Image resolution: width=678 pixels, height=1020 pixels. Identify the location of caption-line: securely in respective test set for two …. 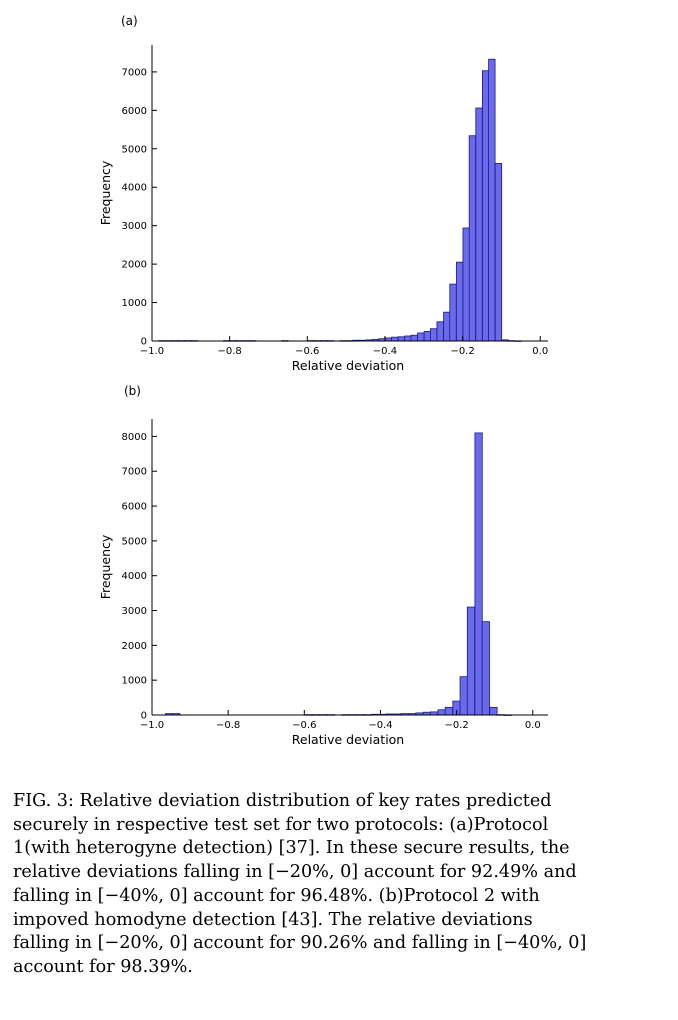
(281, 824).